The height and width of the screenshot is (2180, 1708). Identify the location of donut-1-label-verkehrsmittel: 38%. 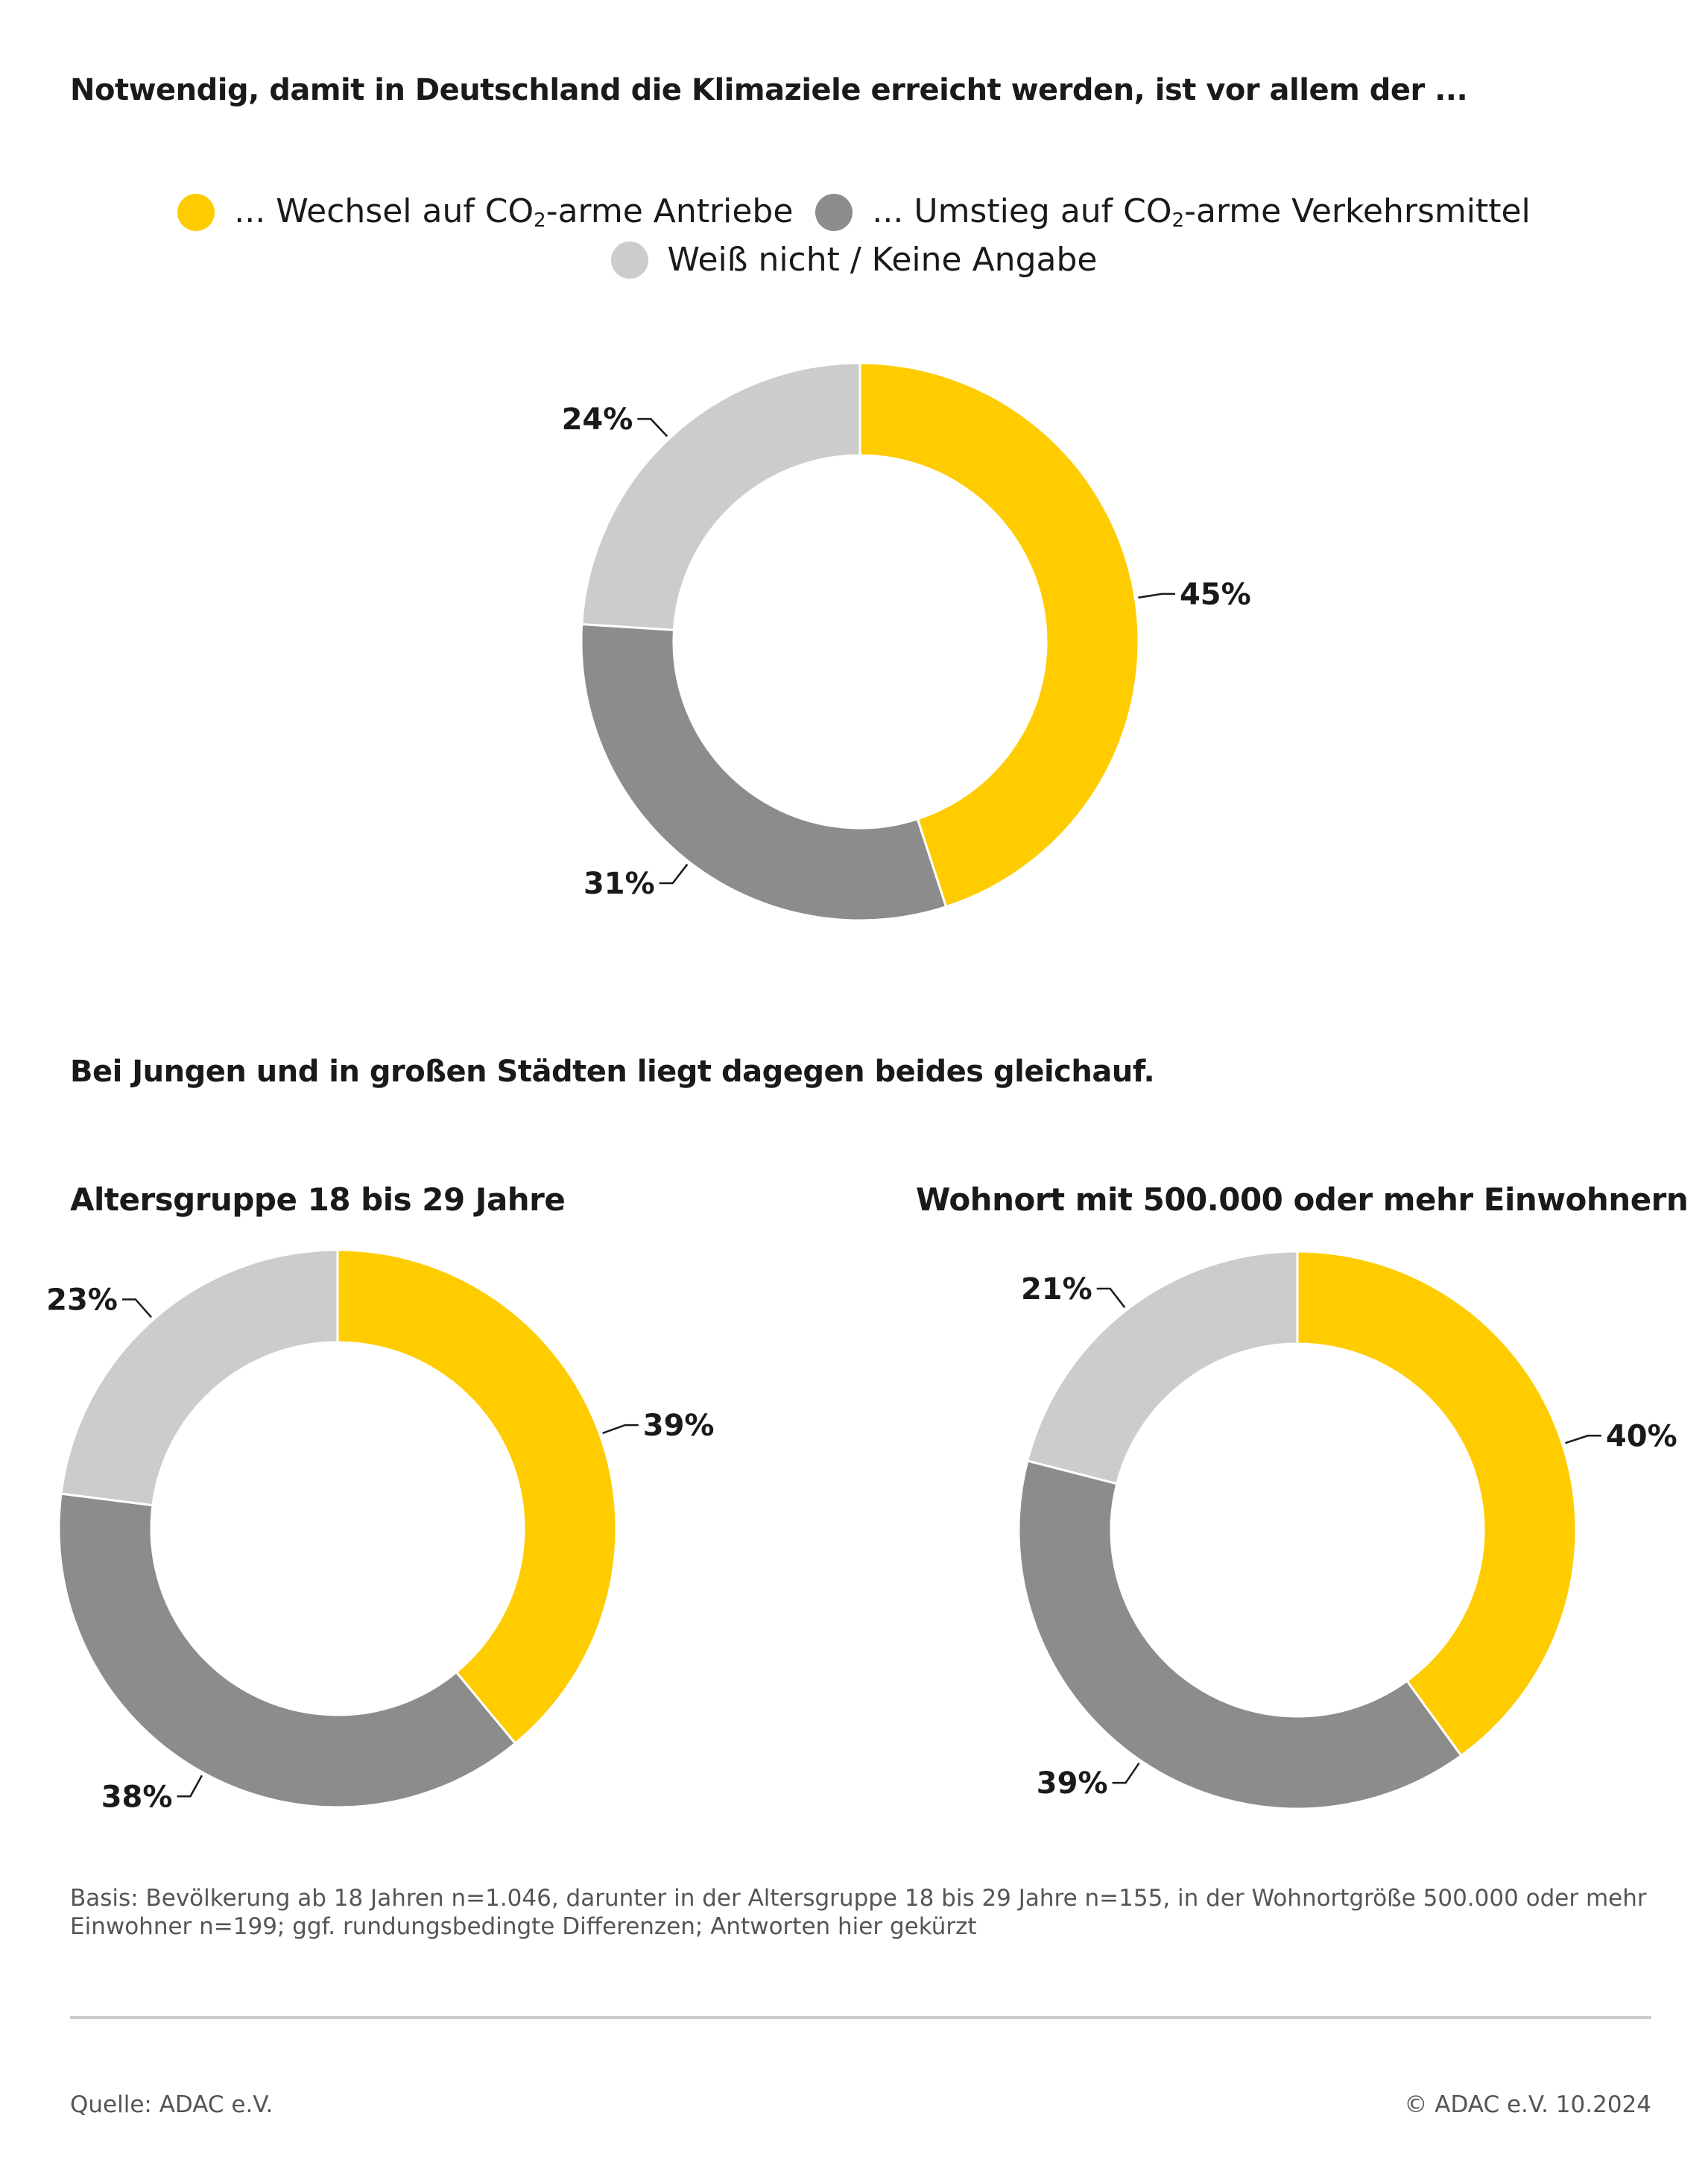
(137, 1797).